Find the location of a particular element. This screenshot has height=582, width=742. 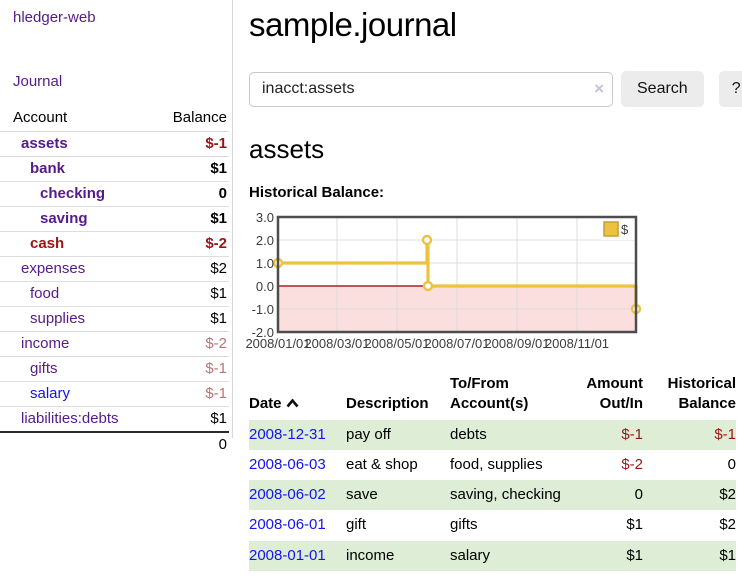

search-button: Search is located at coordinates (662, 89).